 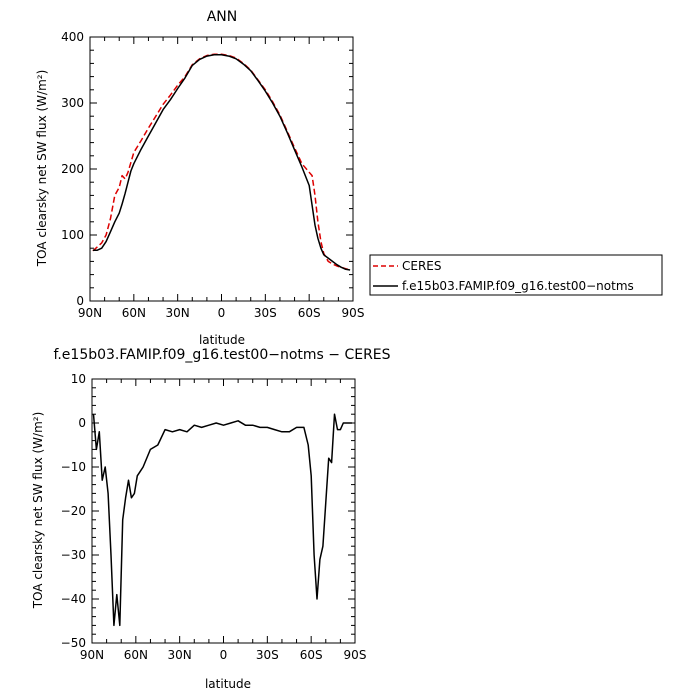 I want to click on top-plot-frame, so click(x=221, y=169).